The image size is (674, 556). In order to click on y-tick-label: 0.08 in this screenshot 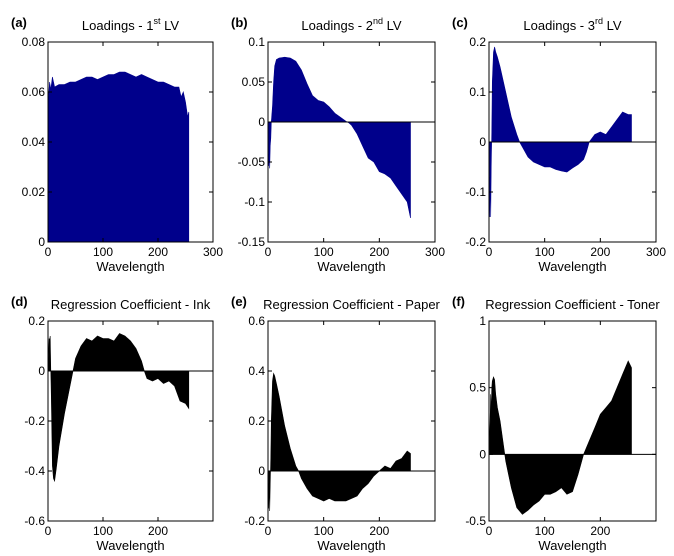, I will do `click(34, 42)`.